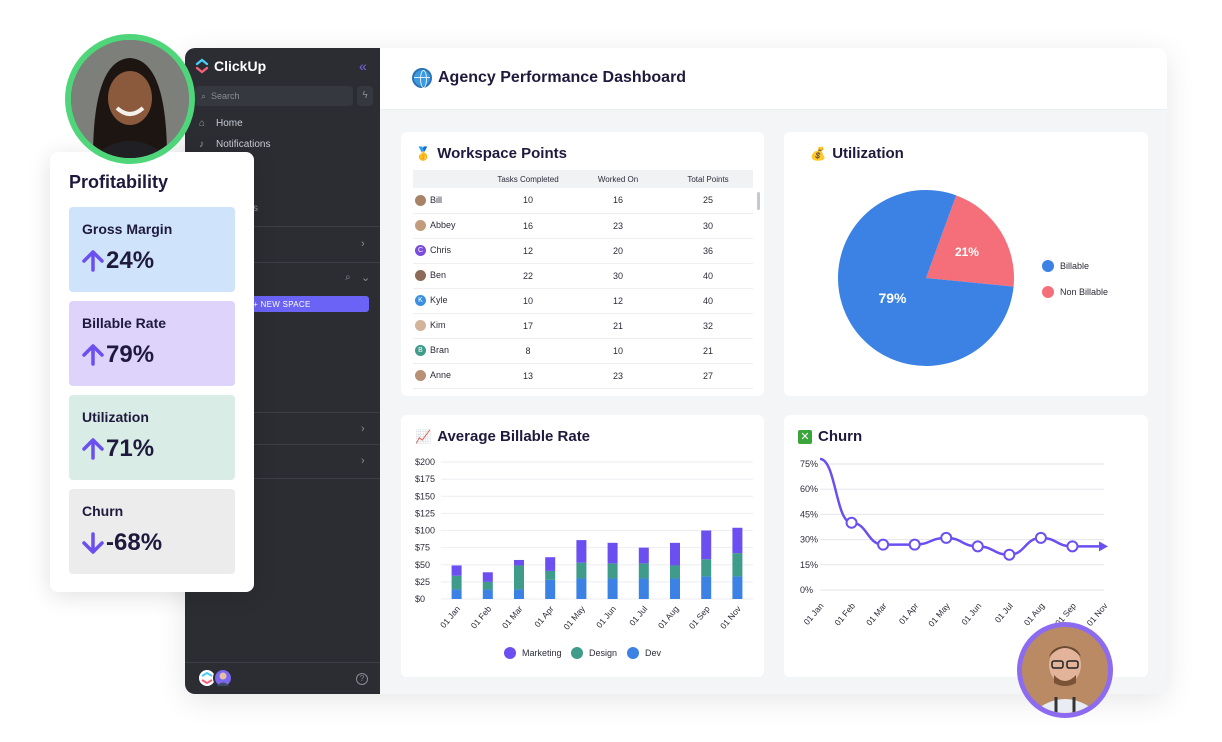  I want to click on kpi-label: Churn, so click(103, 511).